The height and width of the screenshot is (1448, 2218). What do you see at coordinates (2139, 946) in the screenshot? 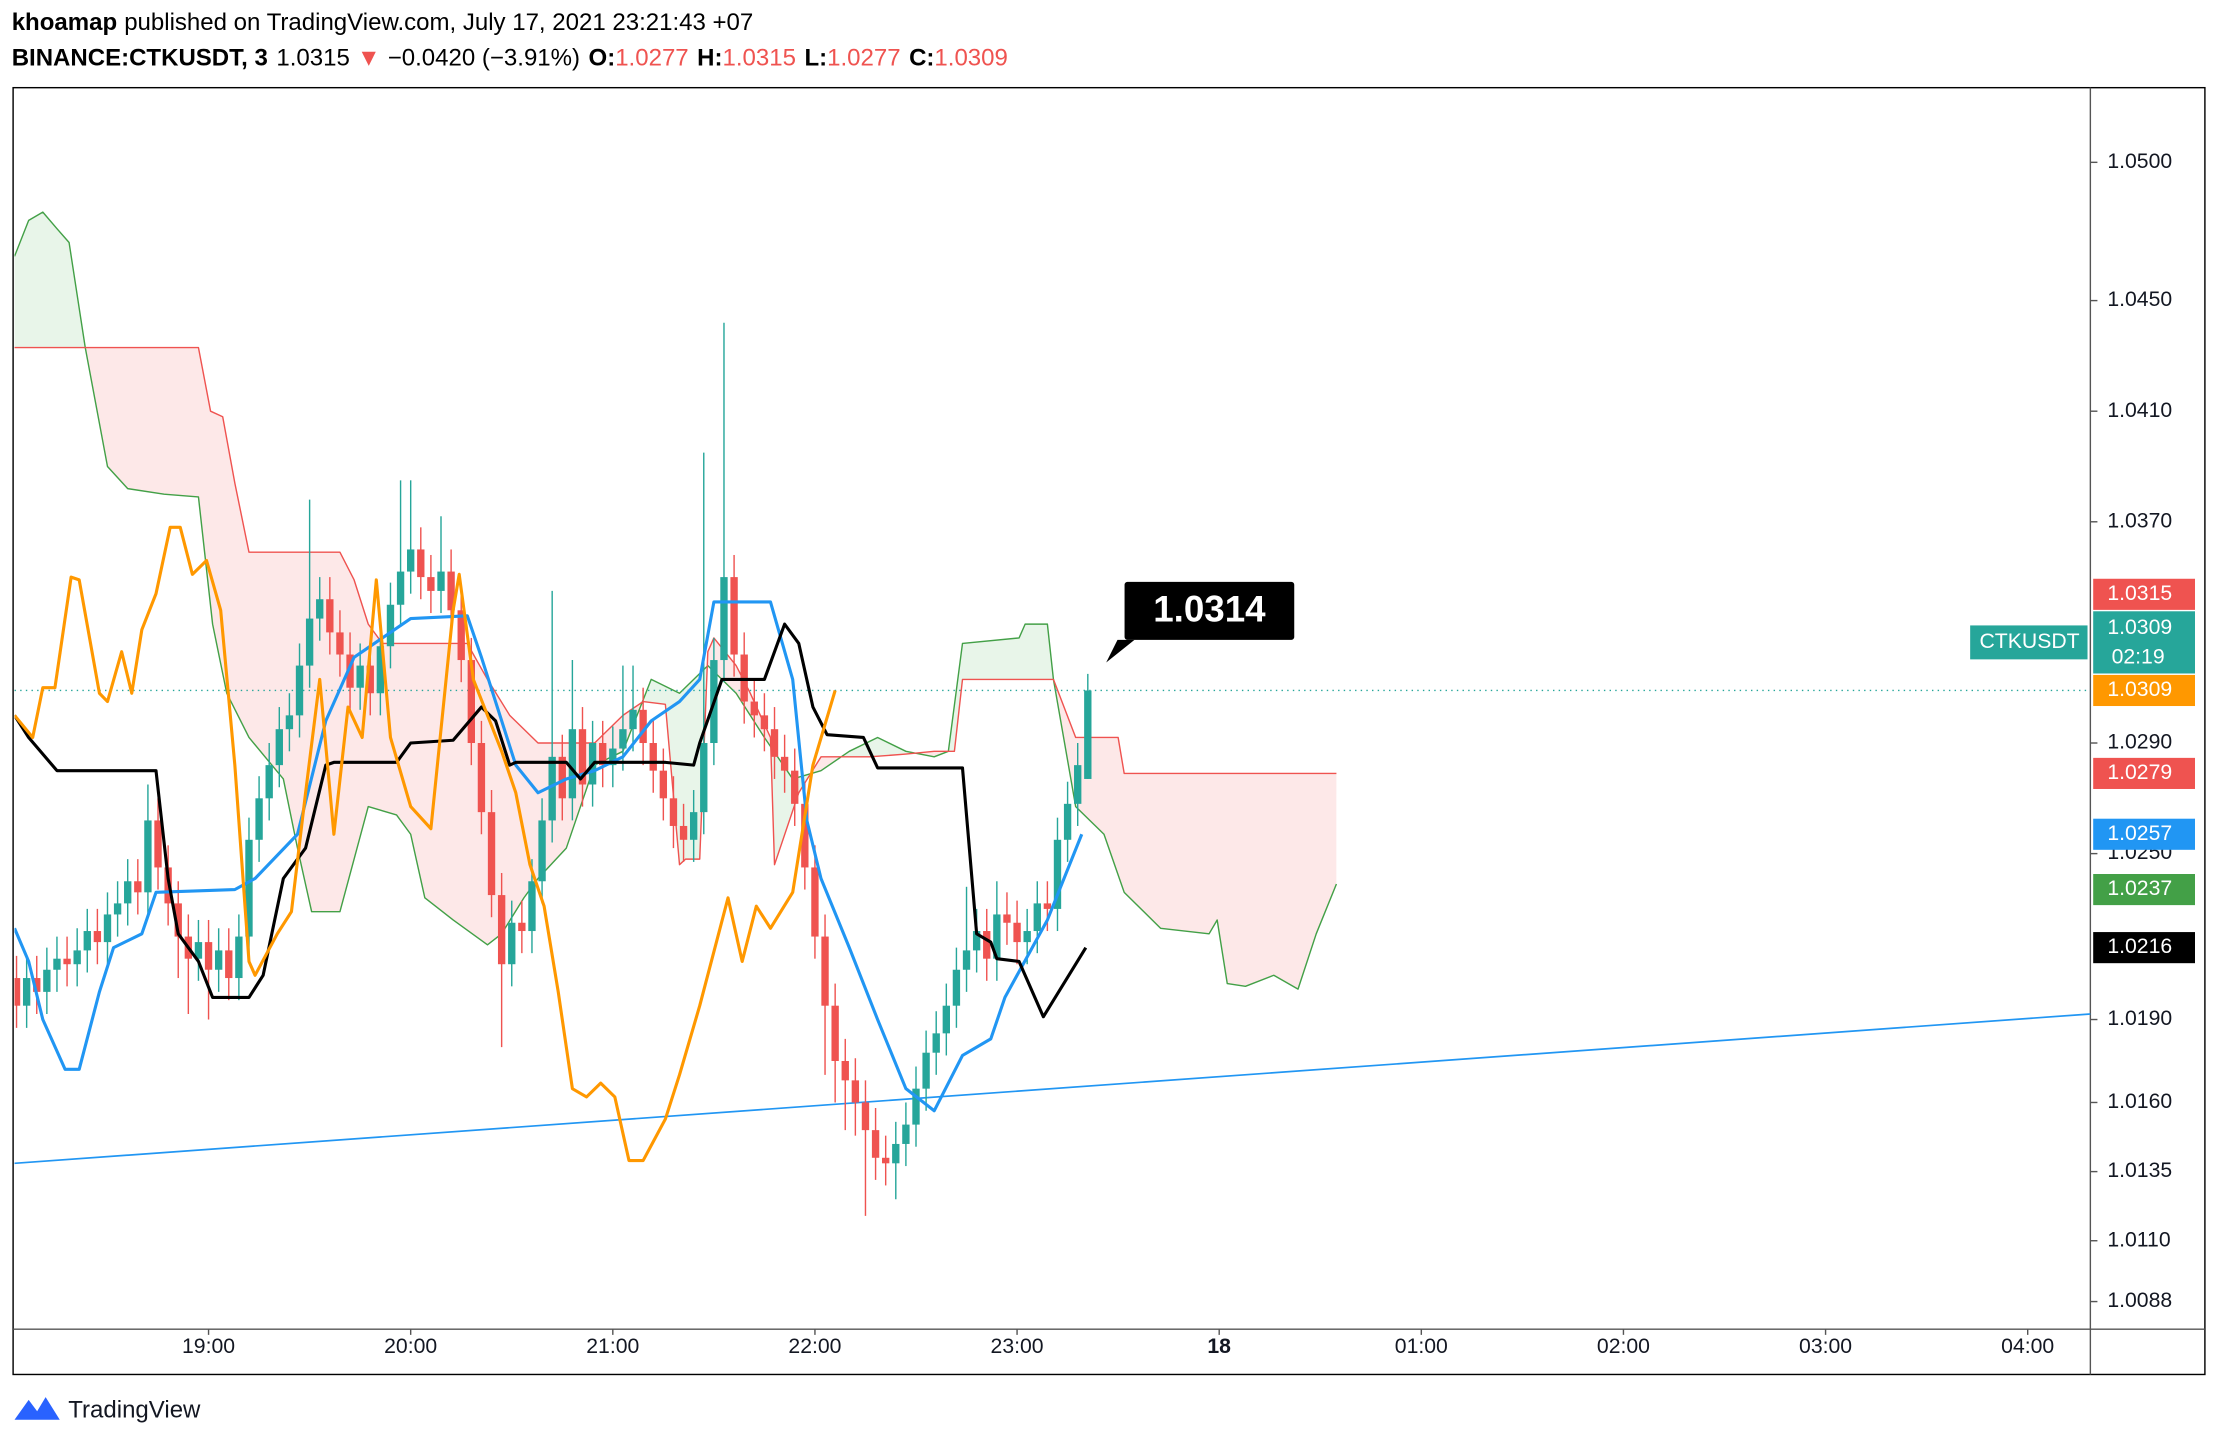
I see `price-label-text: 1.0216` at bounding box center [2139, 946].